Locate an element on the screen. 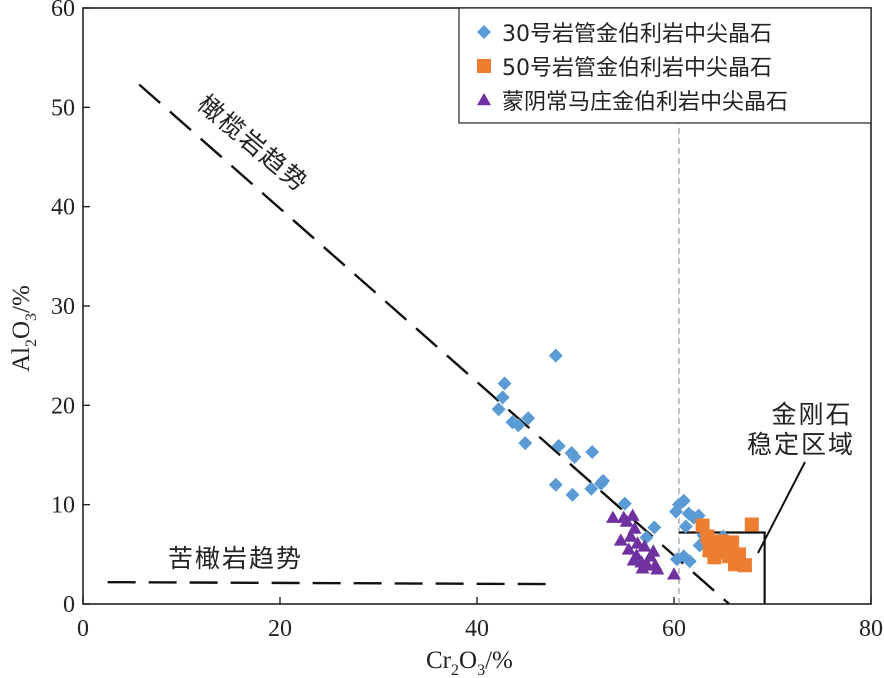  x-axis-label-sub2: 3 is located at coordinates (481, 670).